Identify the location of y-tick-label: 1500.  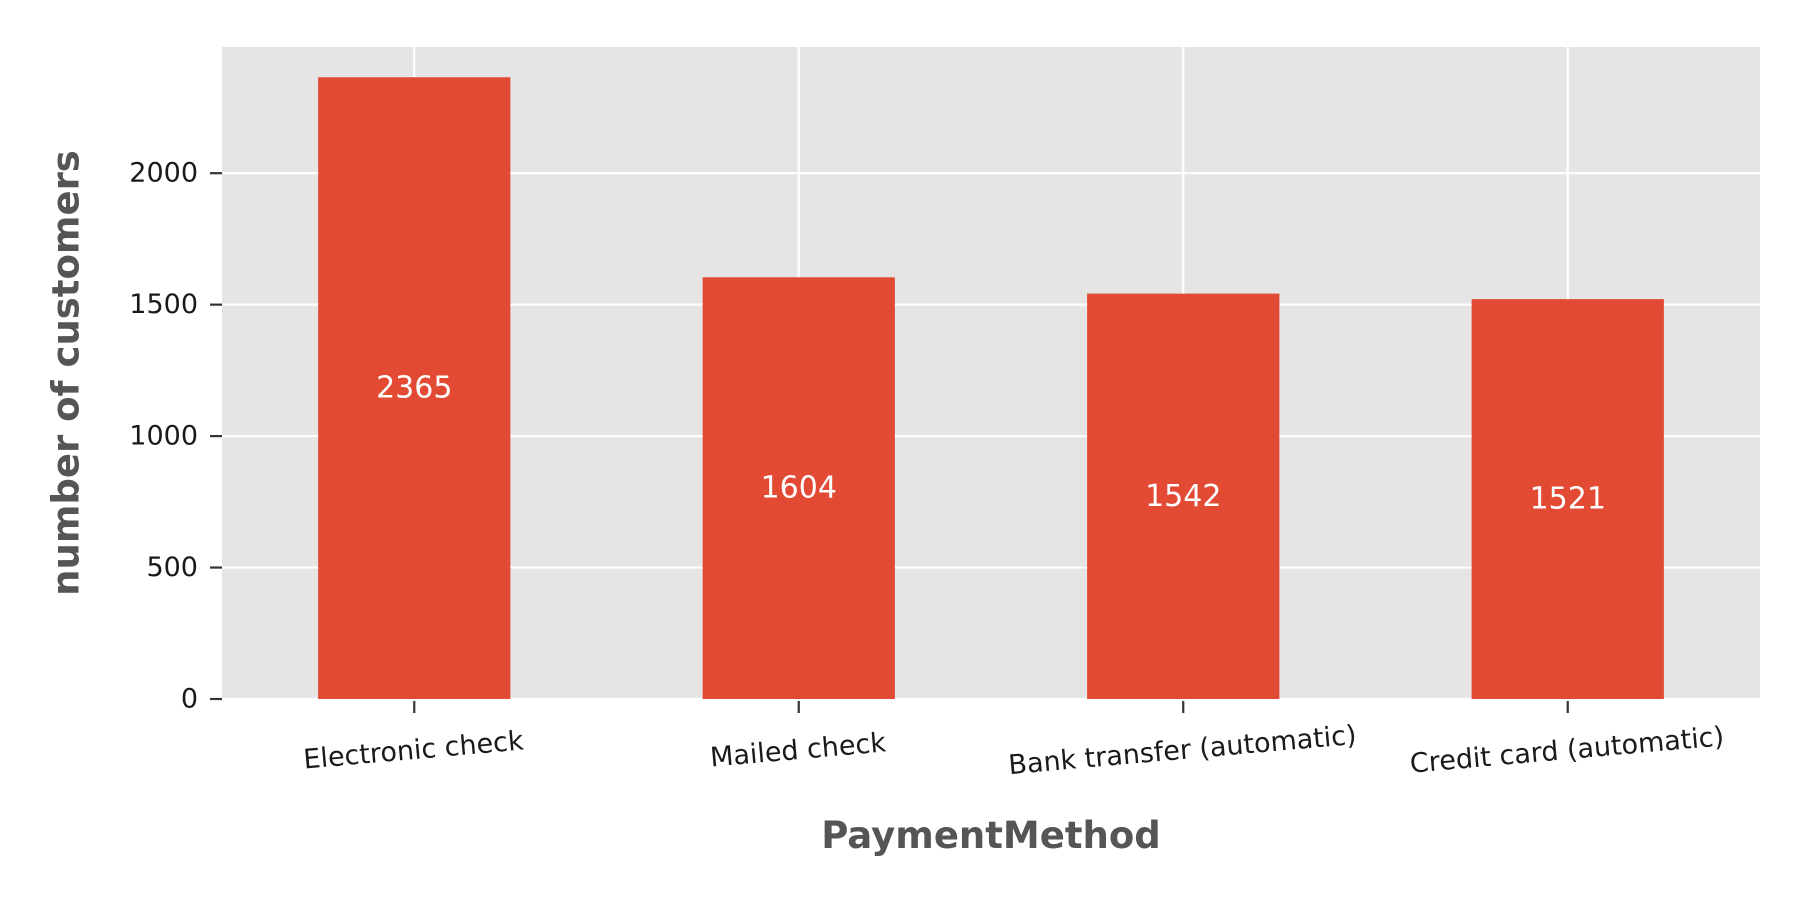
(163, 304).